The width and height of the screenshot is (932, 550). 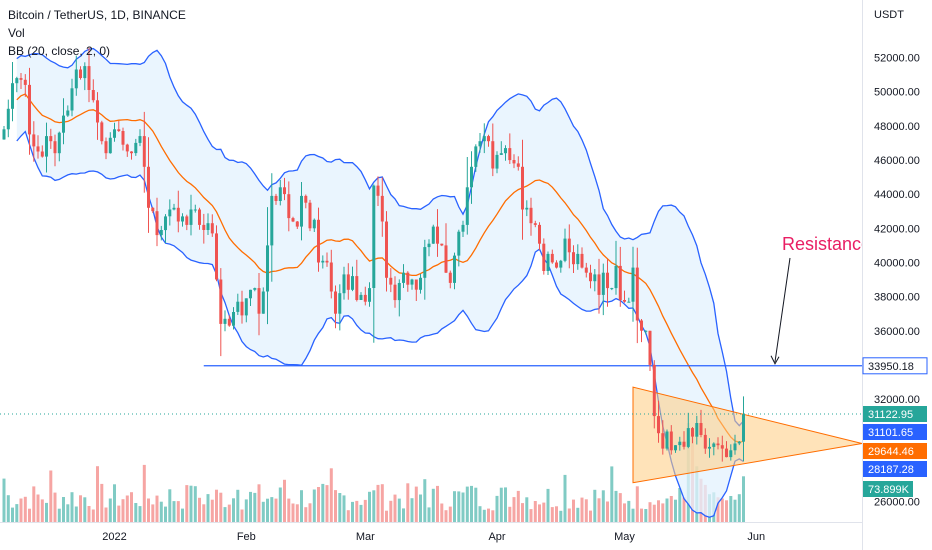 I want to click on time-tick-label: Jun, so click(x=756, y=537).